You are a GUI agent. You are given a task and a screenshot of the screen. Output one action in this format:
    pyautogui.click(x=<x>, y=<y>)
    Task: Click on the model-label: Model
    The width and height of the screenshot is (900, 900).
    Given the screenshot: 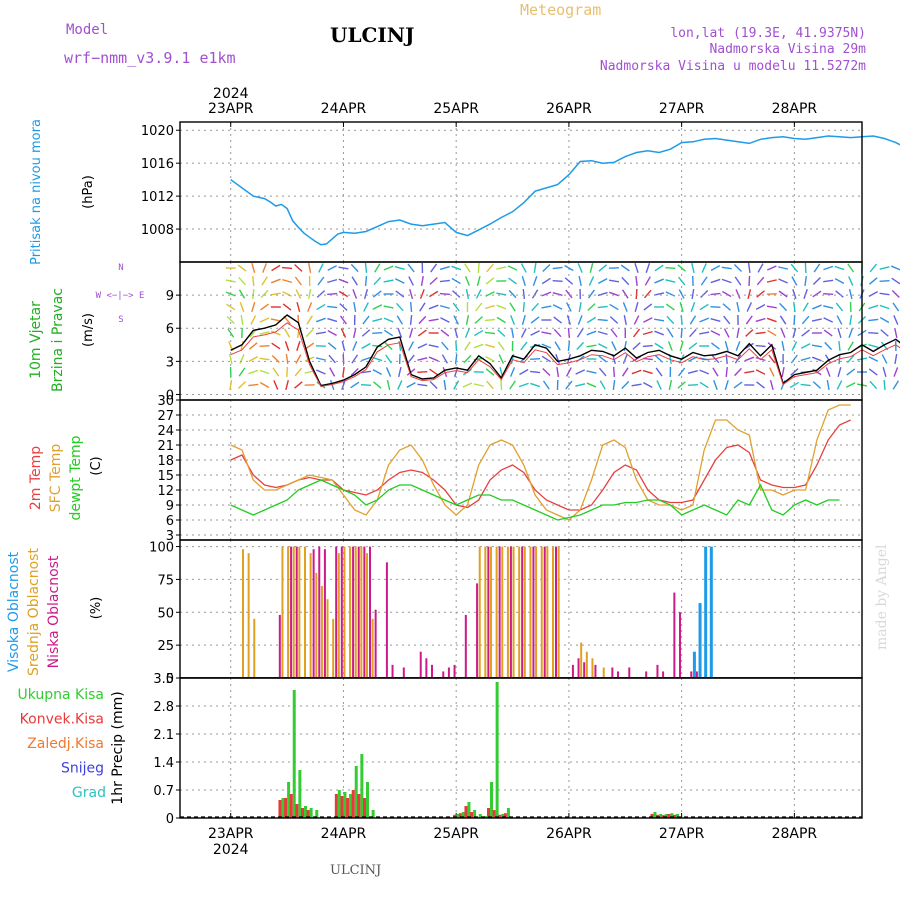 What is the action you would take?
    pyautogui.click(x=87, y=30)
    